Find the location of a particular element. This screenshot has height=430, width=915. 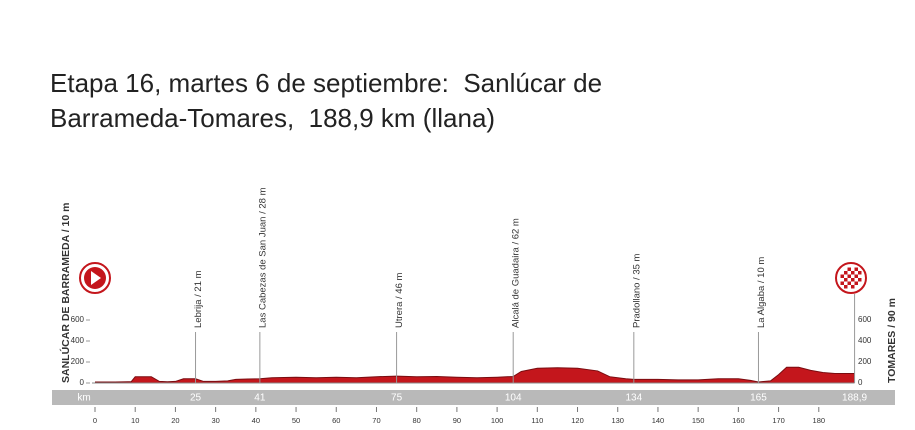

waypoint-label: Lebrija / 21 m is located at coordinates (198, 299).